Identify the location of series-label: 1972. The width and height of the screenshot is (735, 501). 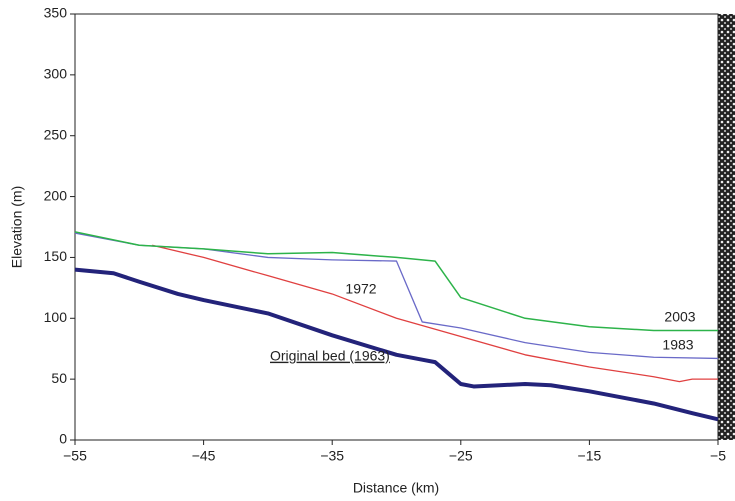
(360, 289).